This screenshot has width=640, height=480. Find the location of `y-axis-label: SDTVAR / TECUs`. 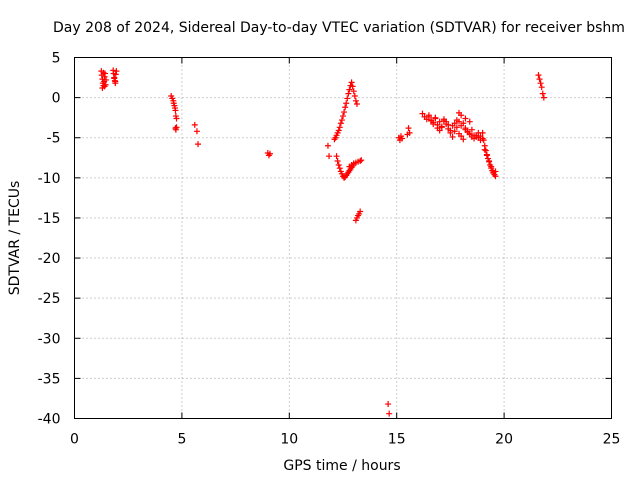

y-axis-label: SDTVAR / TECUs is located at coordinates (15, 238).